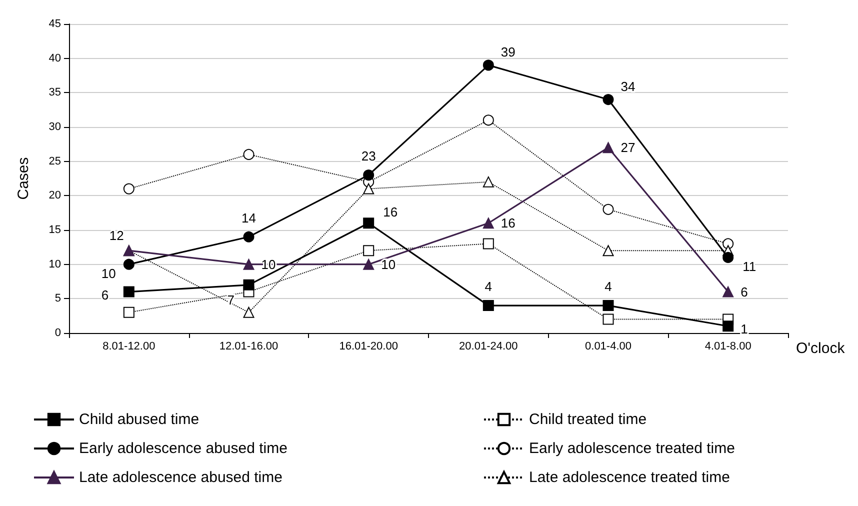 The height and width of the screenshot is (506, 858). Describe the element at coordinates (230, 300) in the screenshot. I see `data-label: 7` at that location.